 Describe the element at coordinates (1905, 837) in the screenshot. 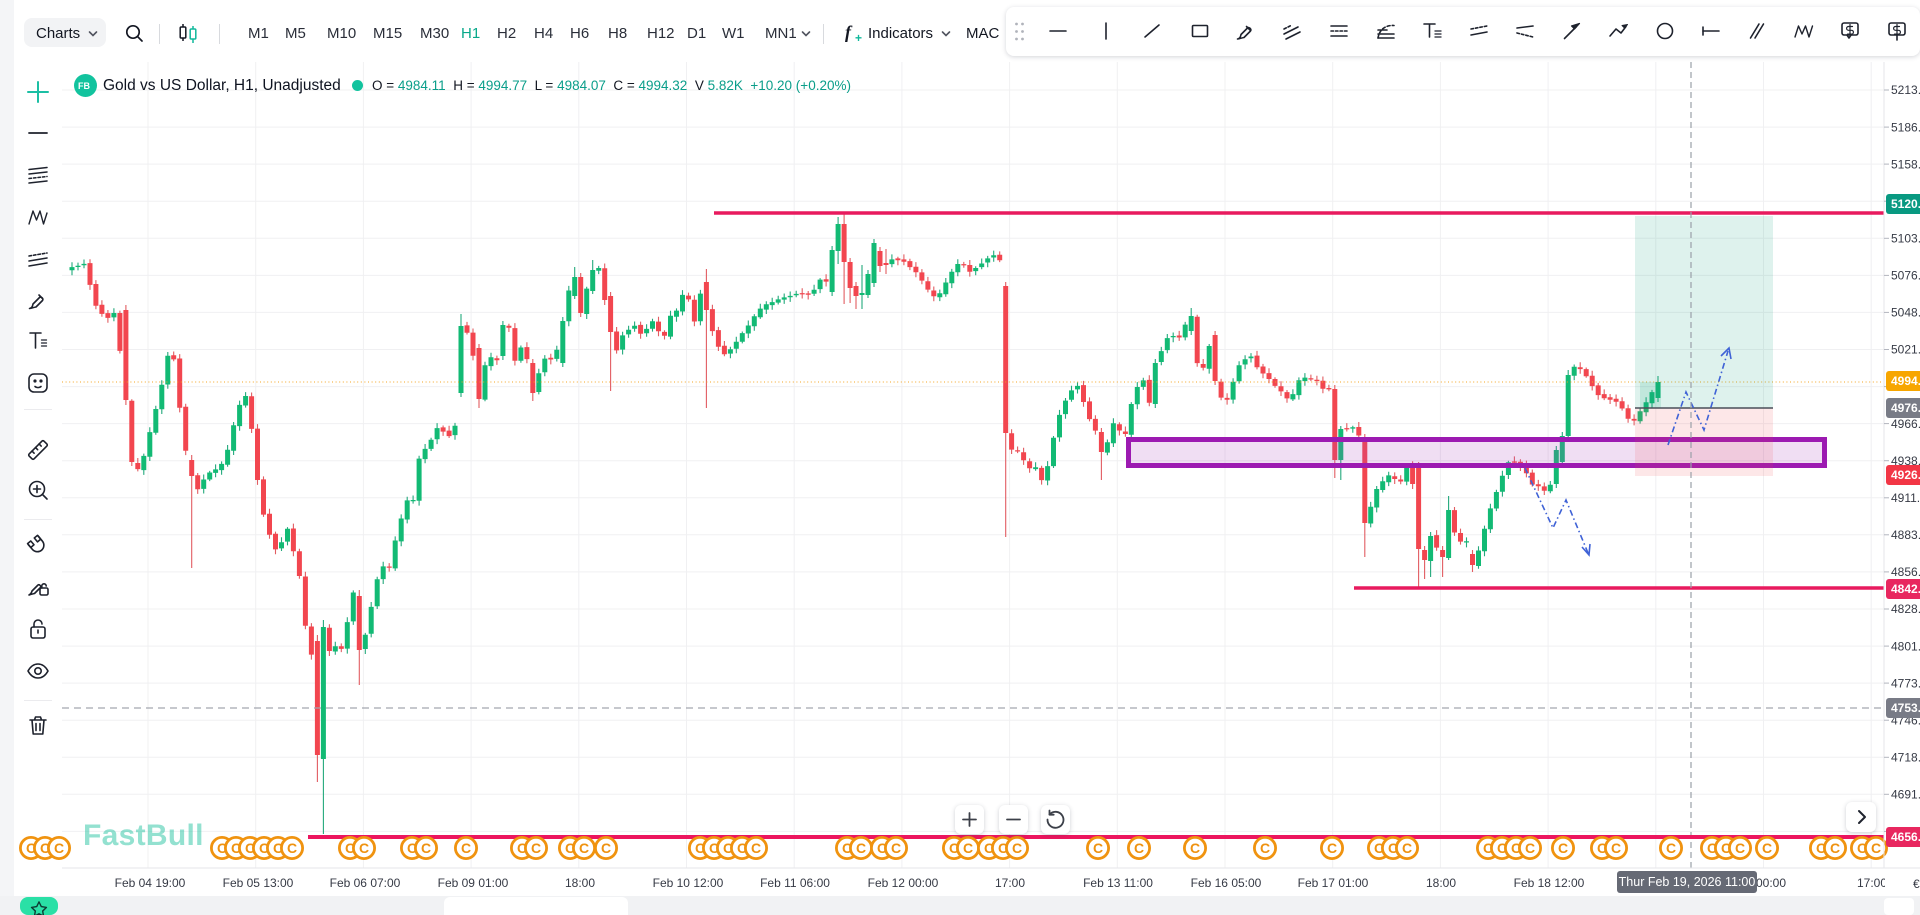

I see `svg-text: 4656.4` at that location.